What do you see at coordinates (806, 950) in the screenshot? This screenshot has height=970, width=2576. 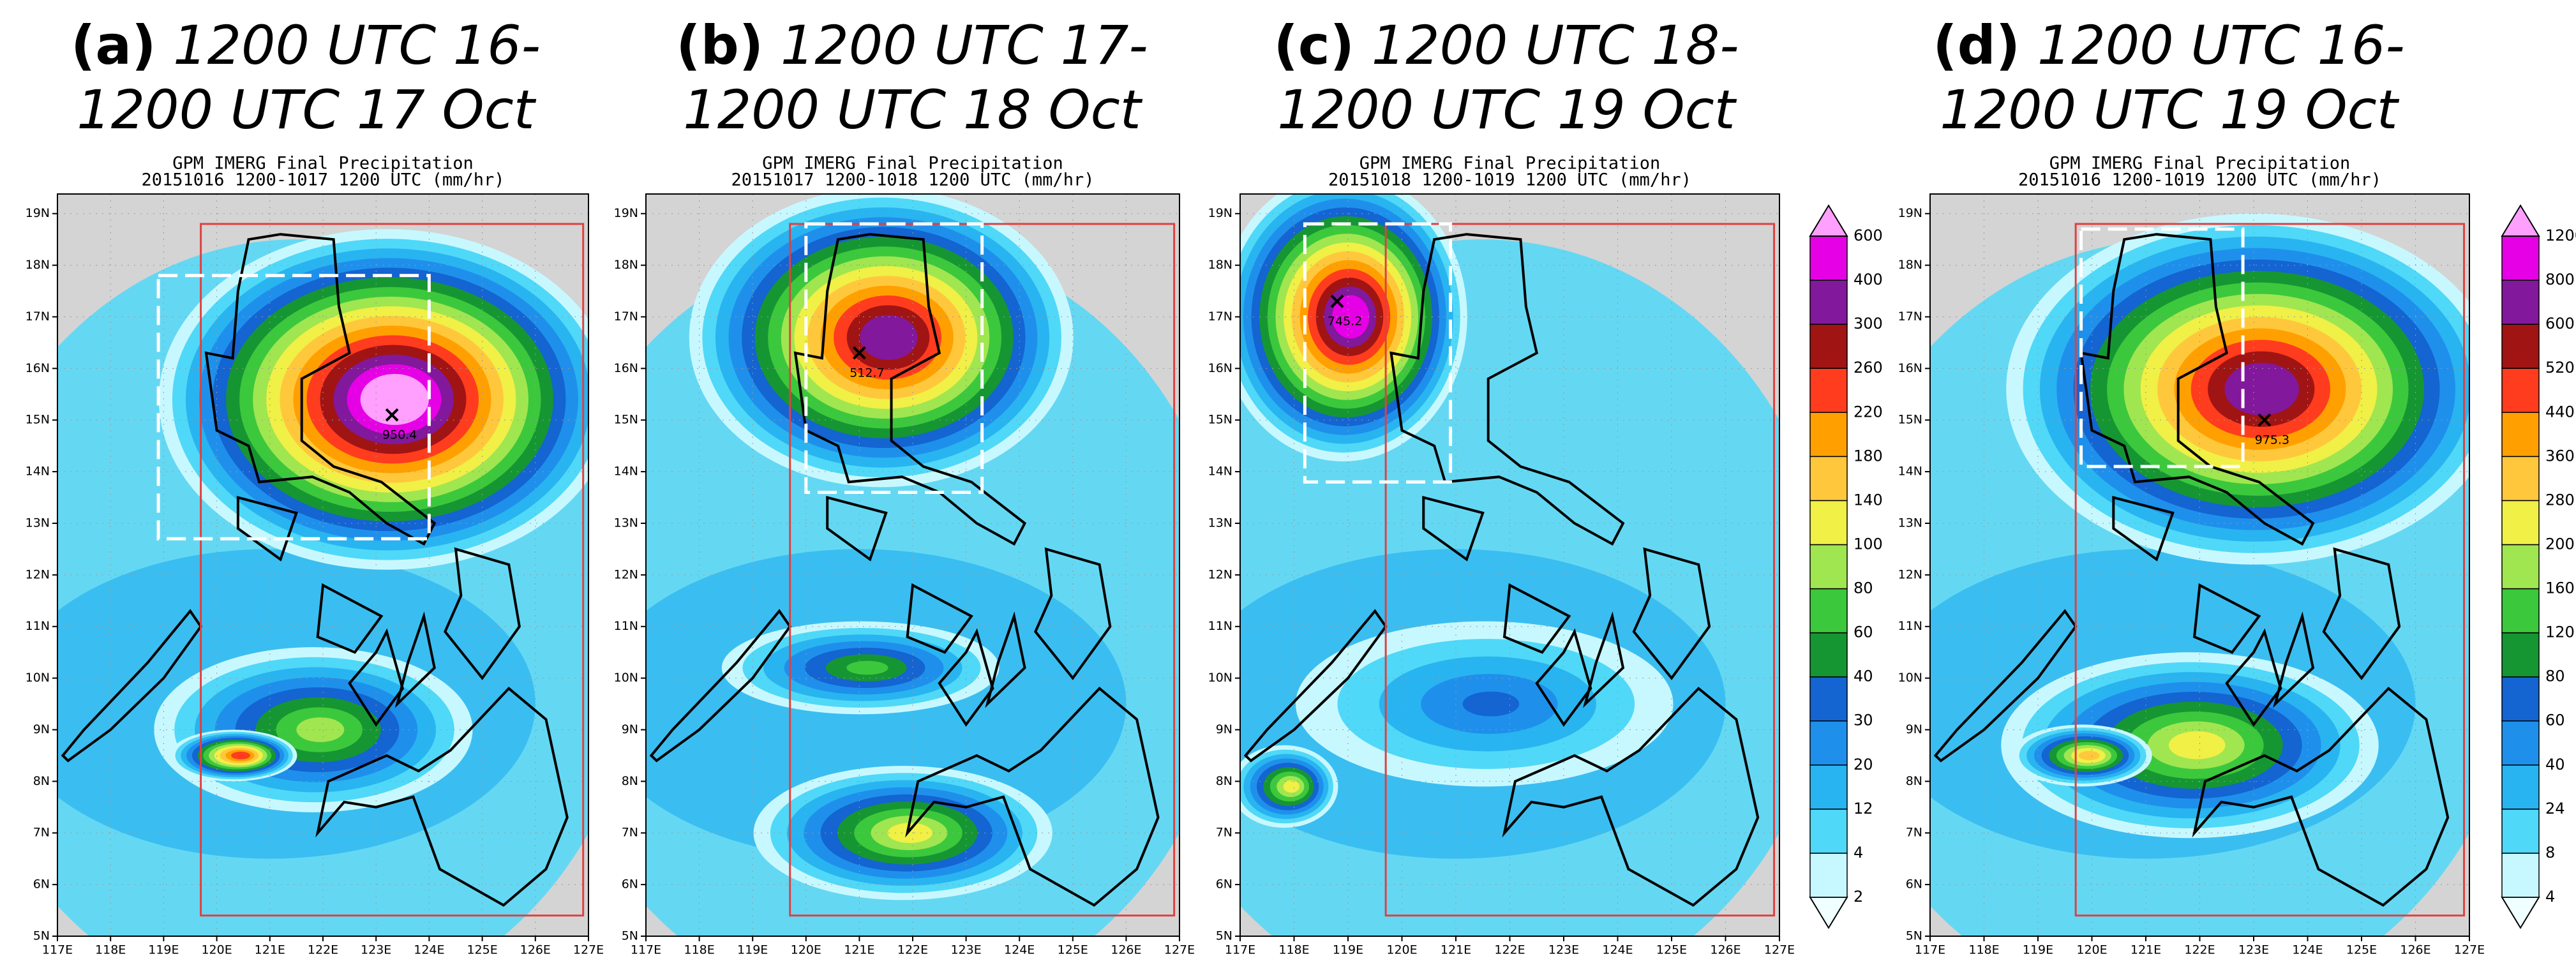 I see `lon-label: 120E` at bounding box center [806, 950].